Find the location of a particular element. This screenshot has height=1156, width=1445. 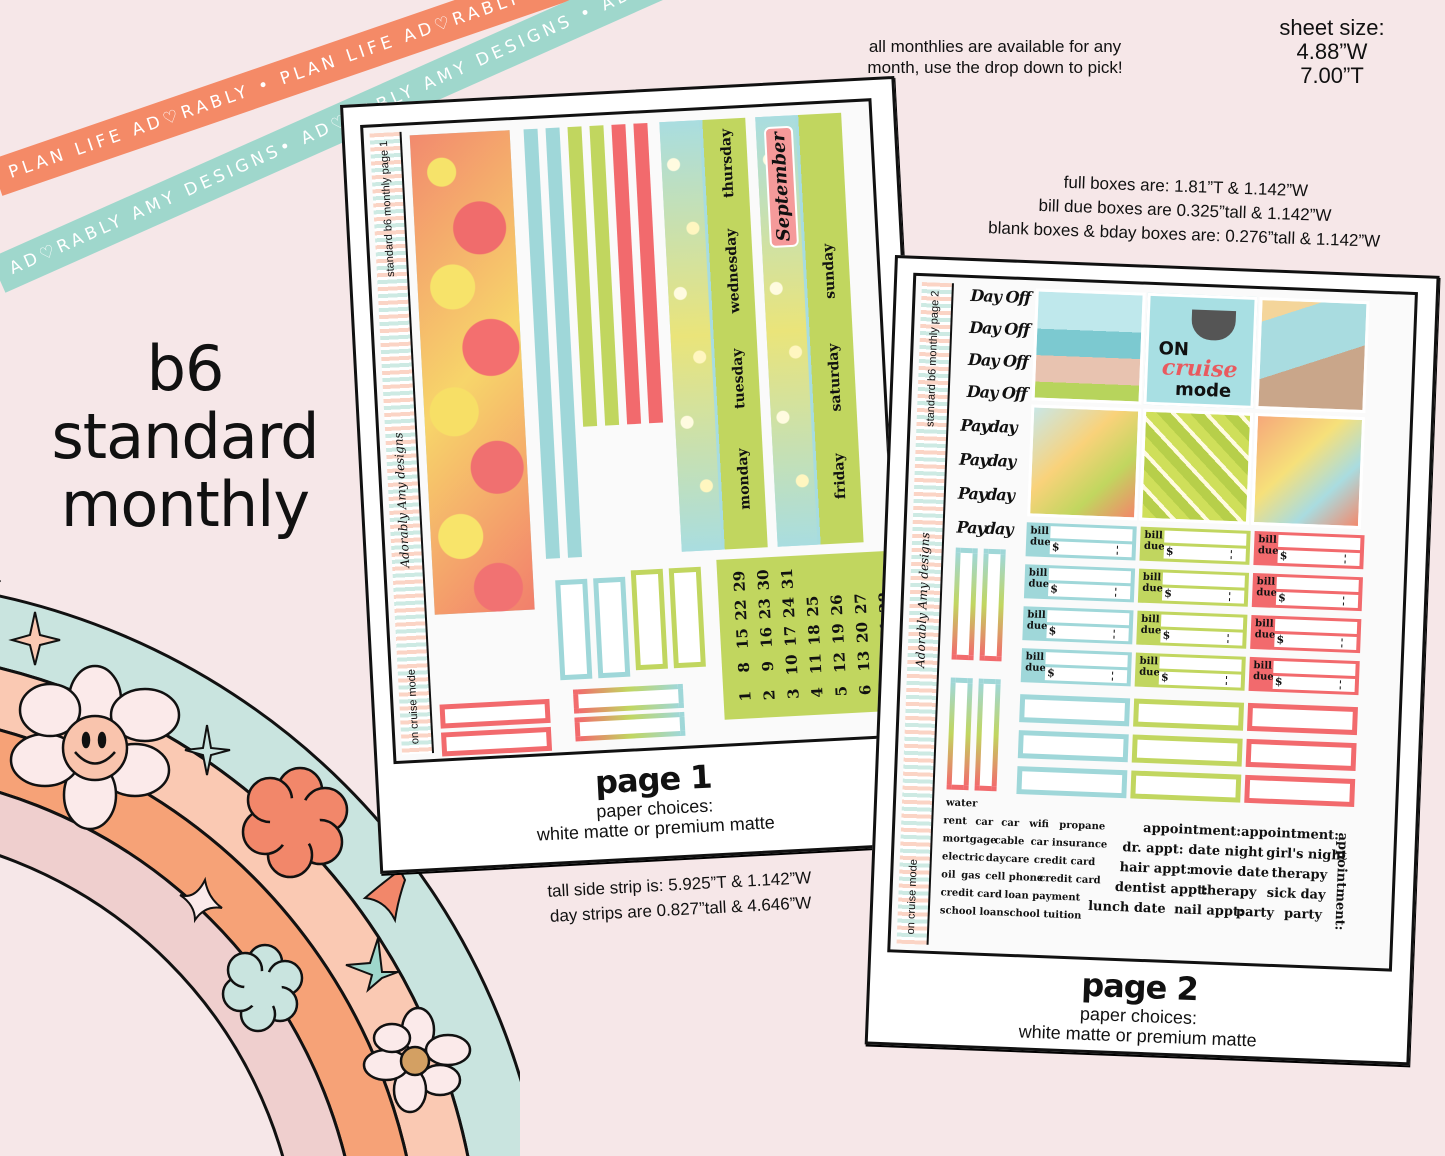

plumeria-pattern is located at coordinates (690, 336).